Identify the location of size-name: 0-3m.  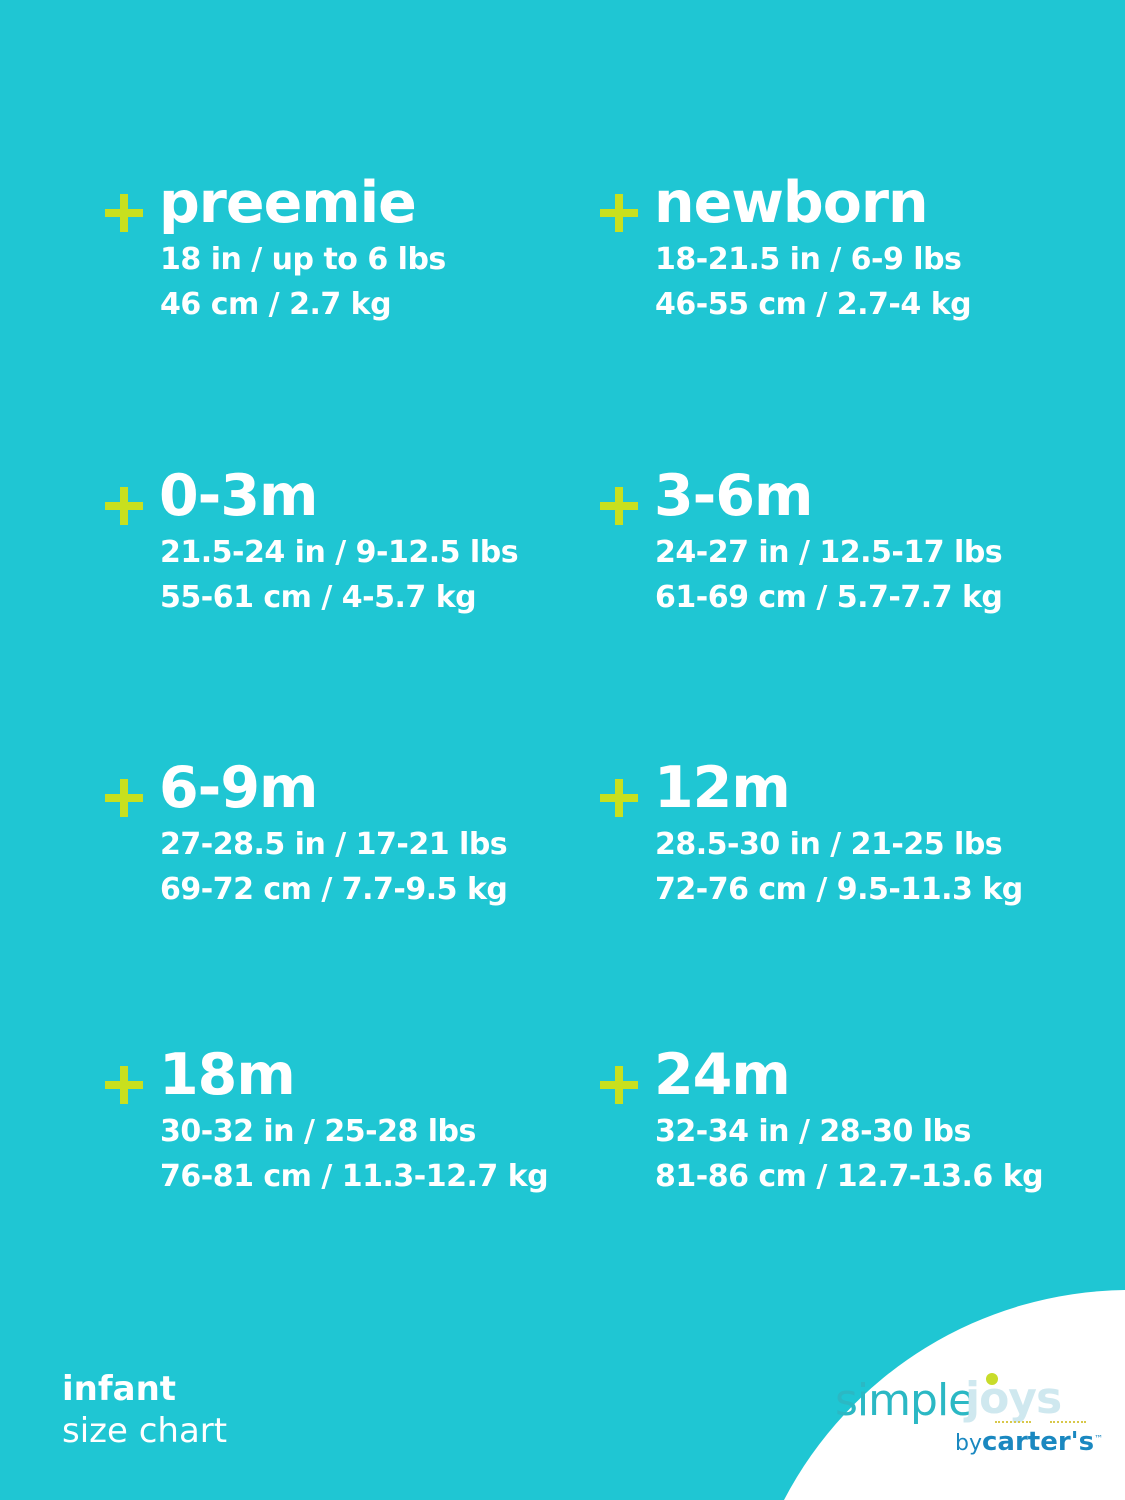
(238, 496).